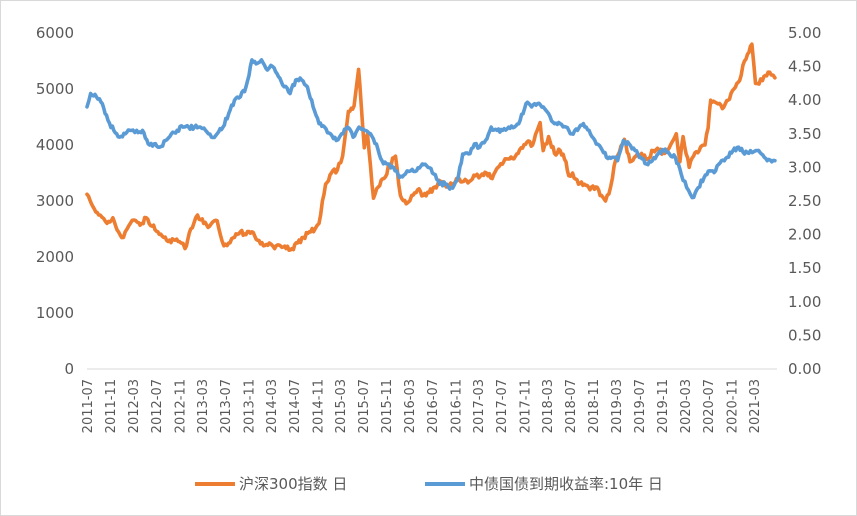  What do you see at coordinates (548, 406) in the screenshot?
I see `x-axis-tick-label: 2018-03` at bounding box center [548, 406].